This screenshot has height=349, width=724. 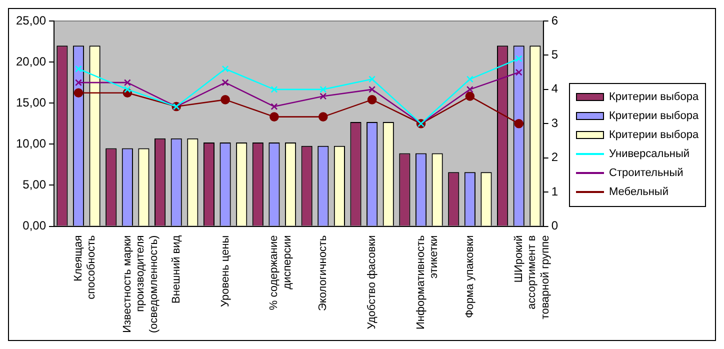 What do you see at coordinates (176, 269) in the screenshot?
I see `x-tick-label: Внешний вид` at bounding box center [176, 269].